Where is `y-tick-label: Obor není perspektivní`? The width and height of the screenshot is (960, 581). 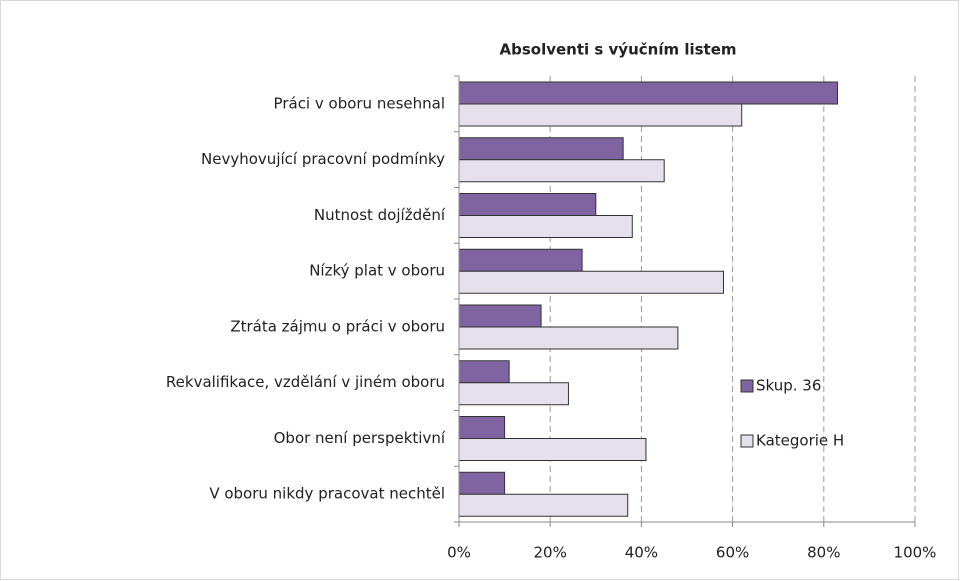 y-tick-label: Obor není perspektivní is located at coordinates (360, 438).